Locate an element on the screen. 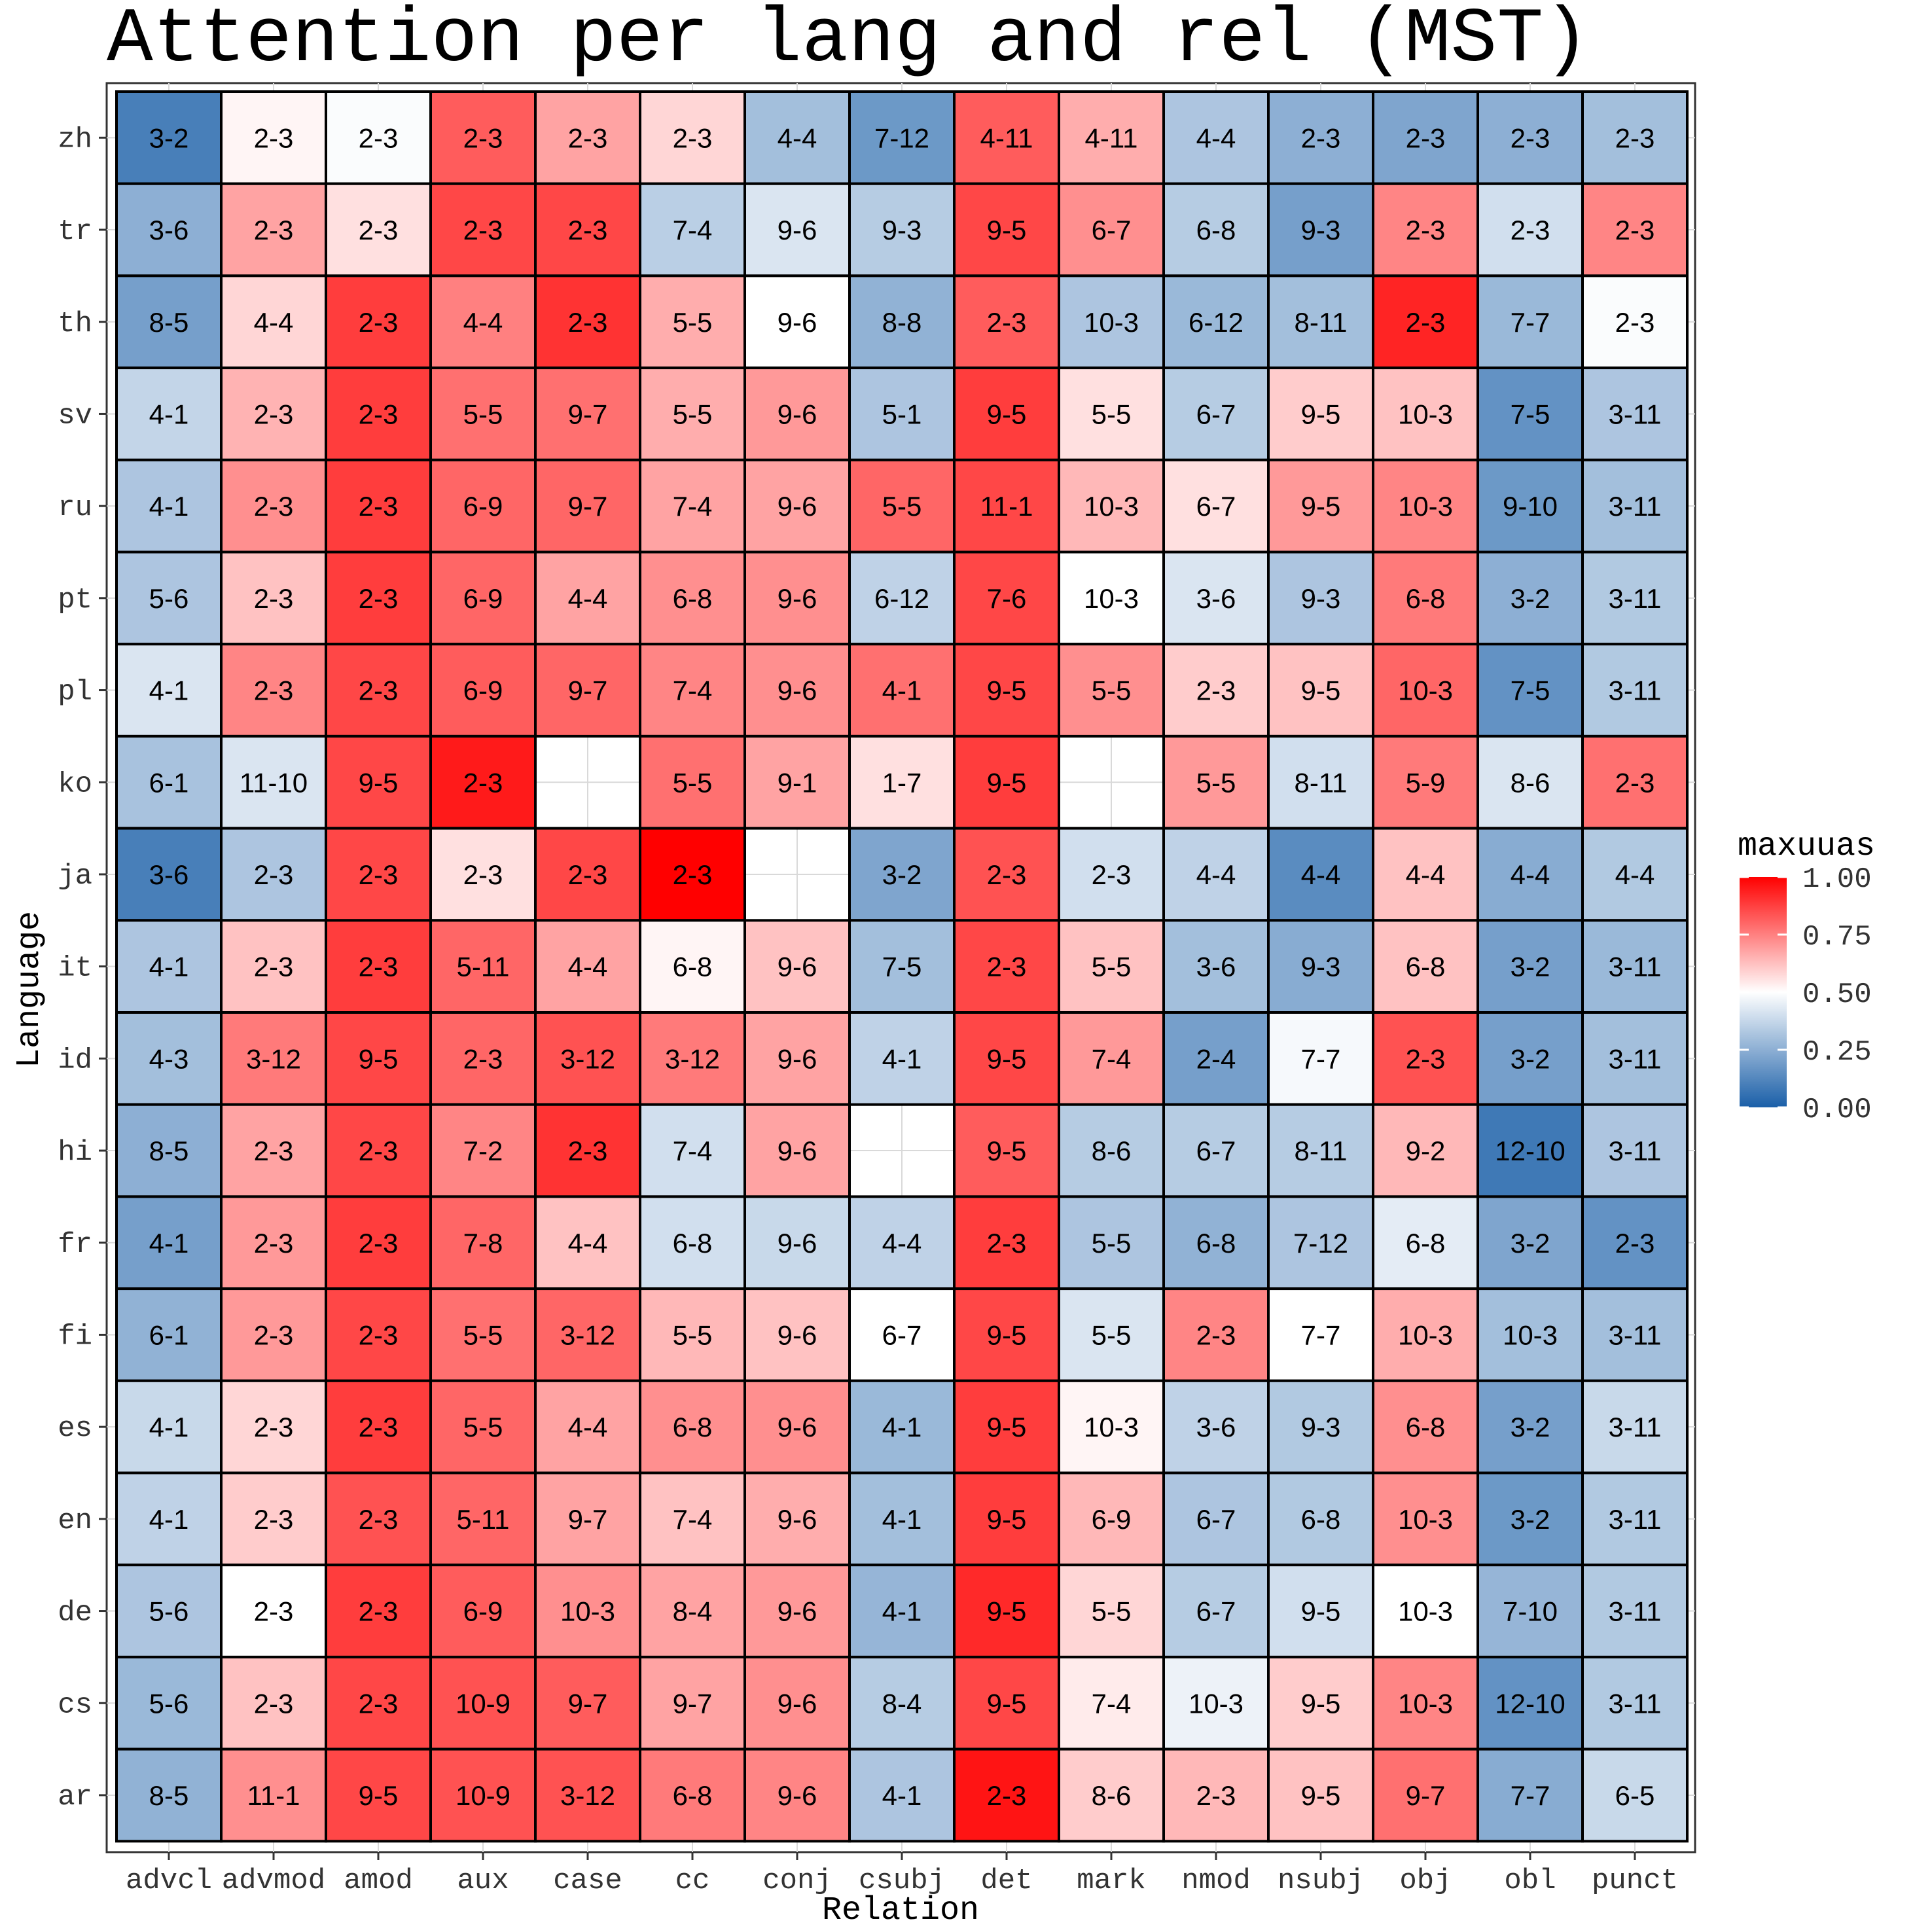  cell-label: 8-8 is located at coordinates (902, 322).